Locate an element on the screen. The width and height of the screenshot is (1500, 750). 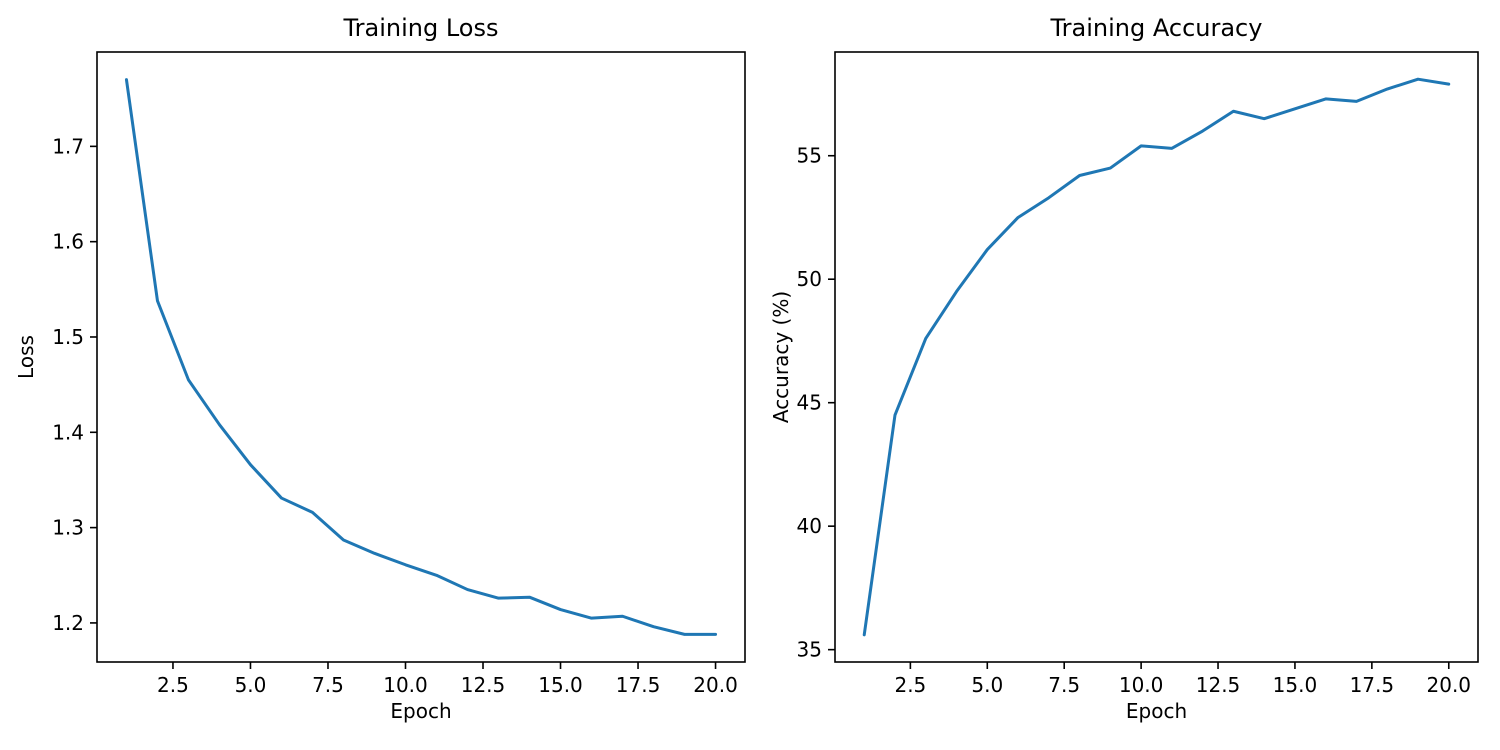
chart-title: Training Accuracy is located at coordinates (1156, 28).